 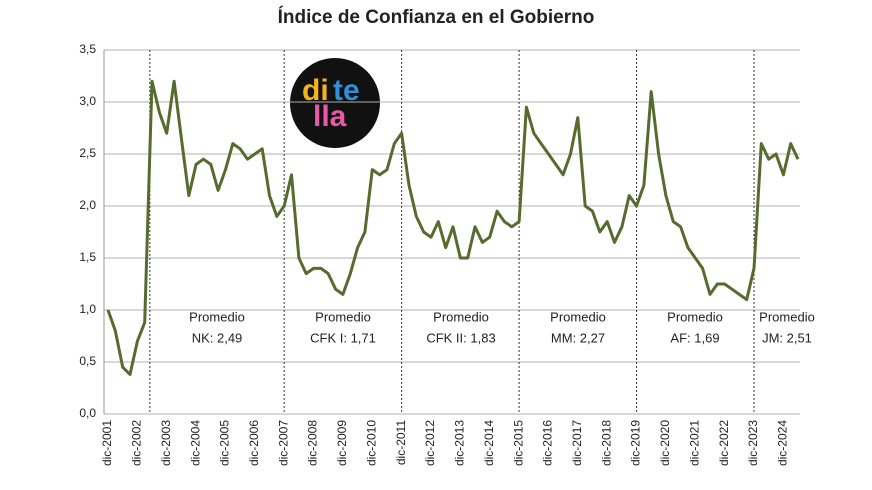 I want to click on logo-circle, so click(x=335, y=103).